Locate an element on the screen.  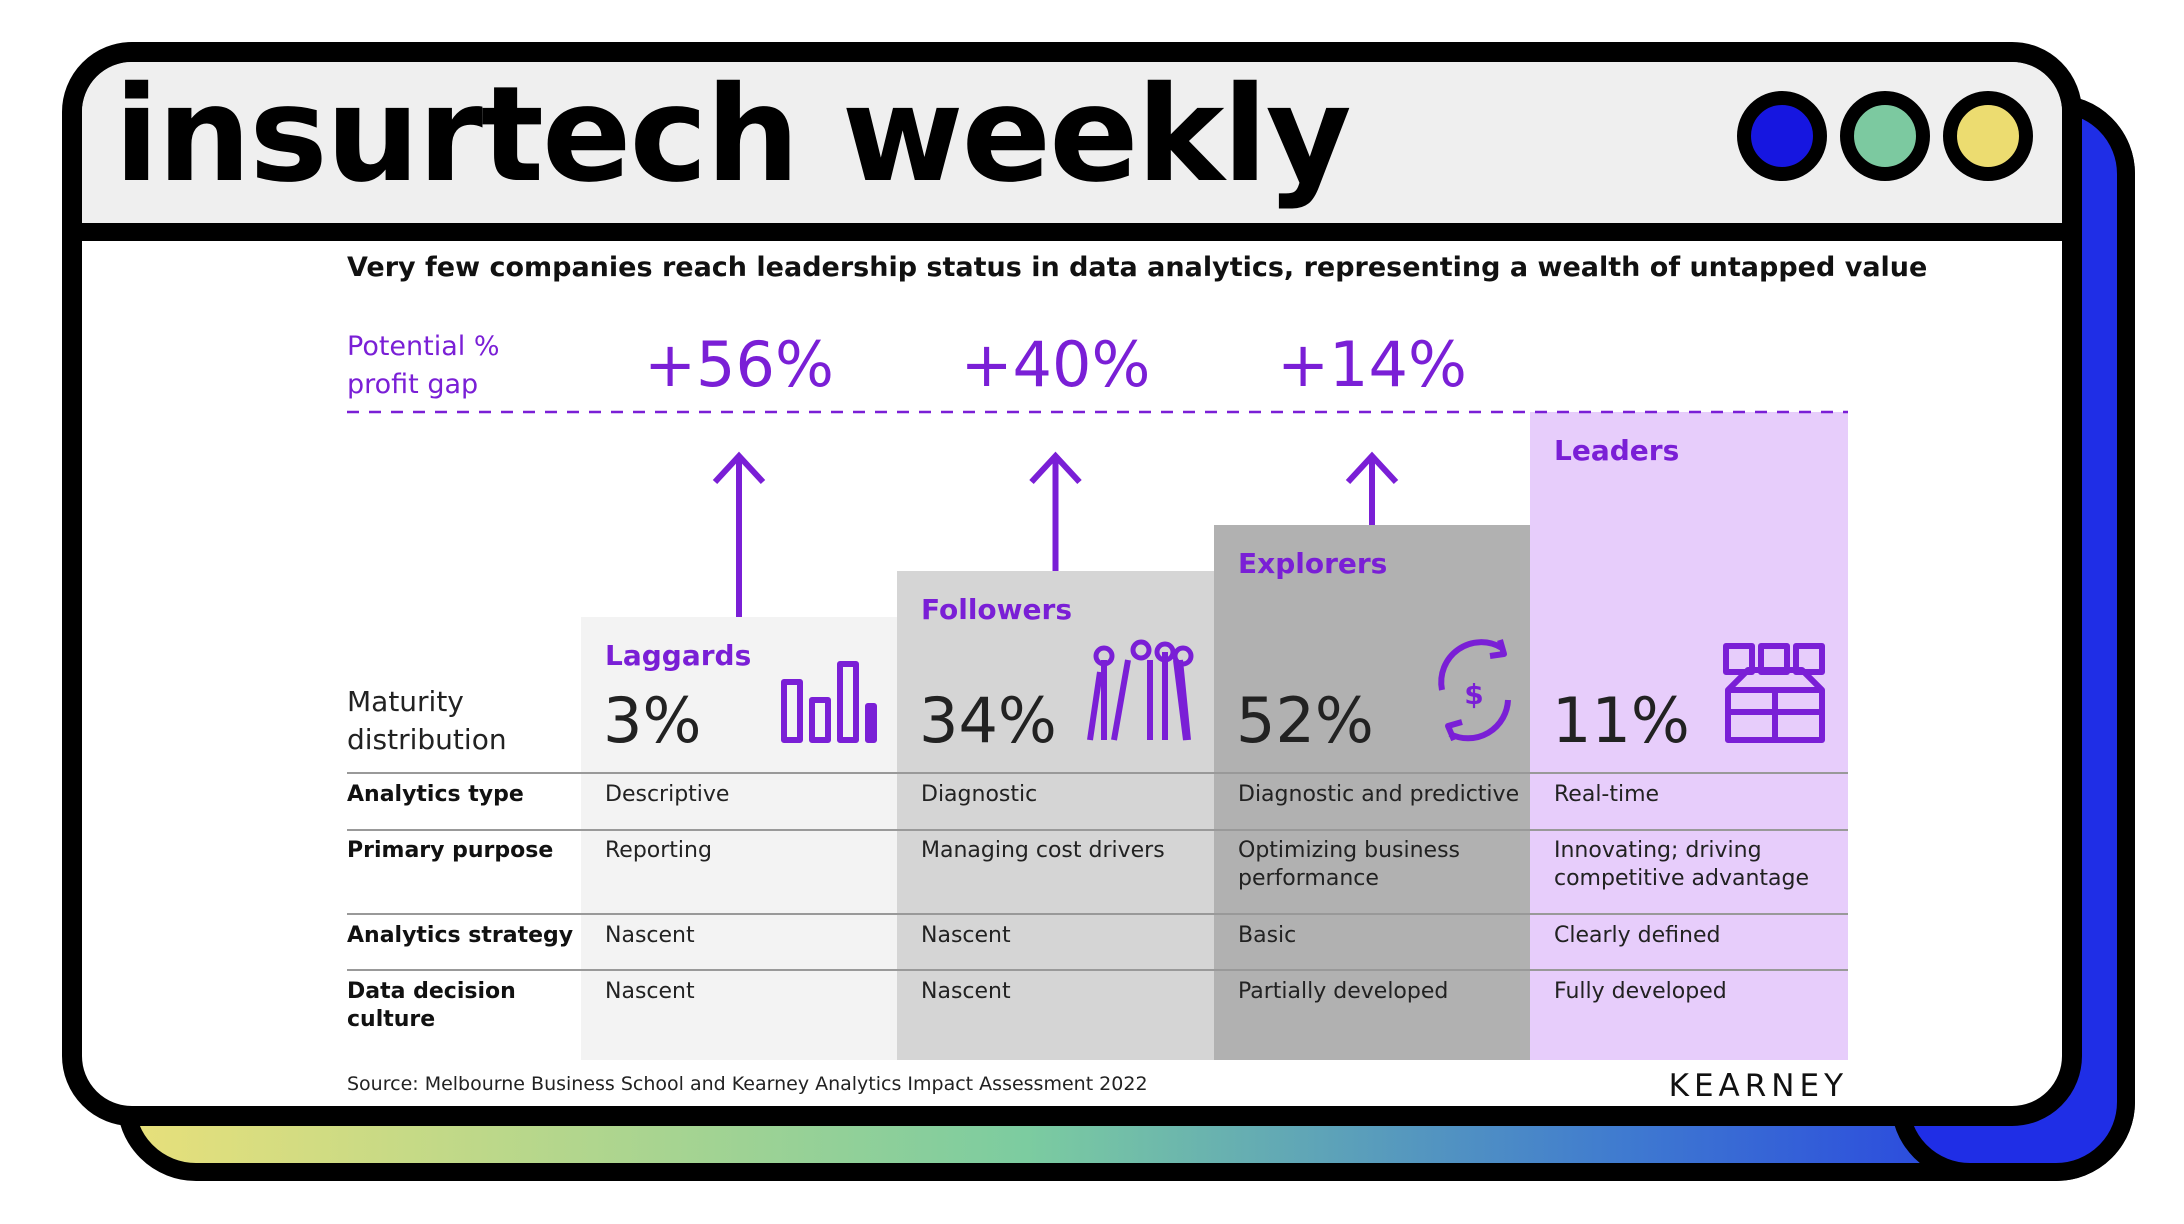
cell: Clearly defined is located at coordinates (1637, 935).